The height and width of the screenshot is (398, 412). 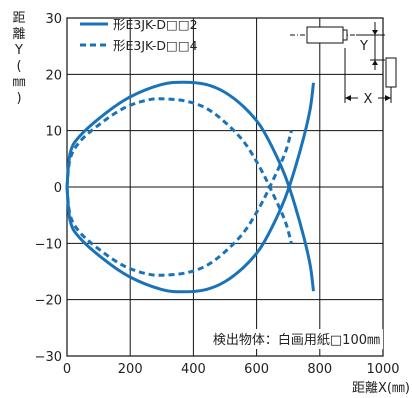 I want to click on inset-x-label: X, so click(x=368, y=99).